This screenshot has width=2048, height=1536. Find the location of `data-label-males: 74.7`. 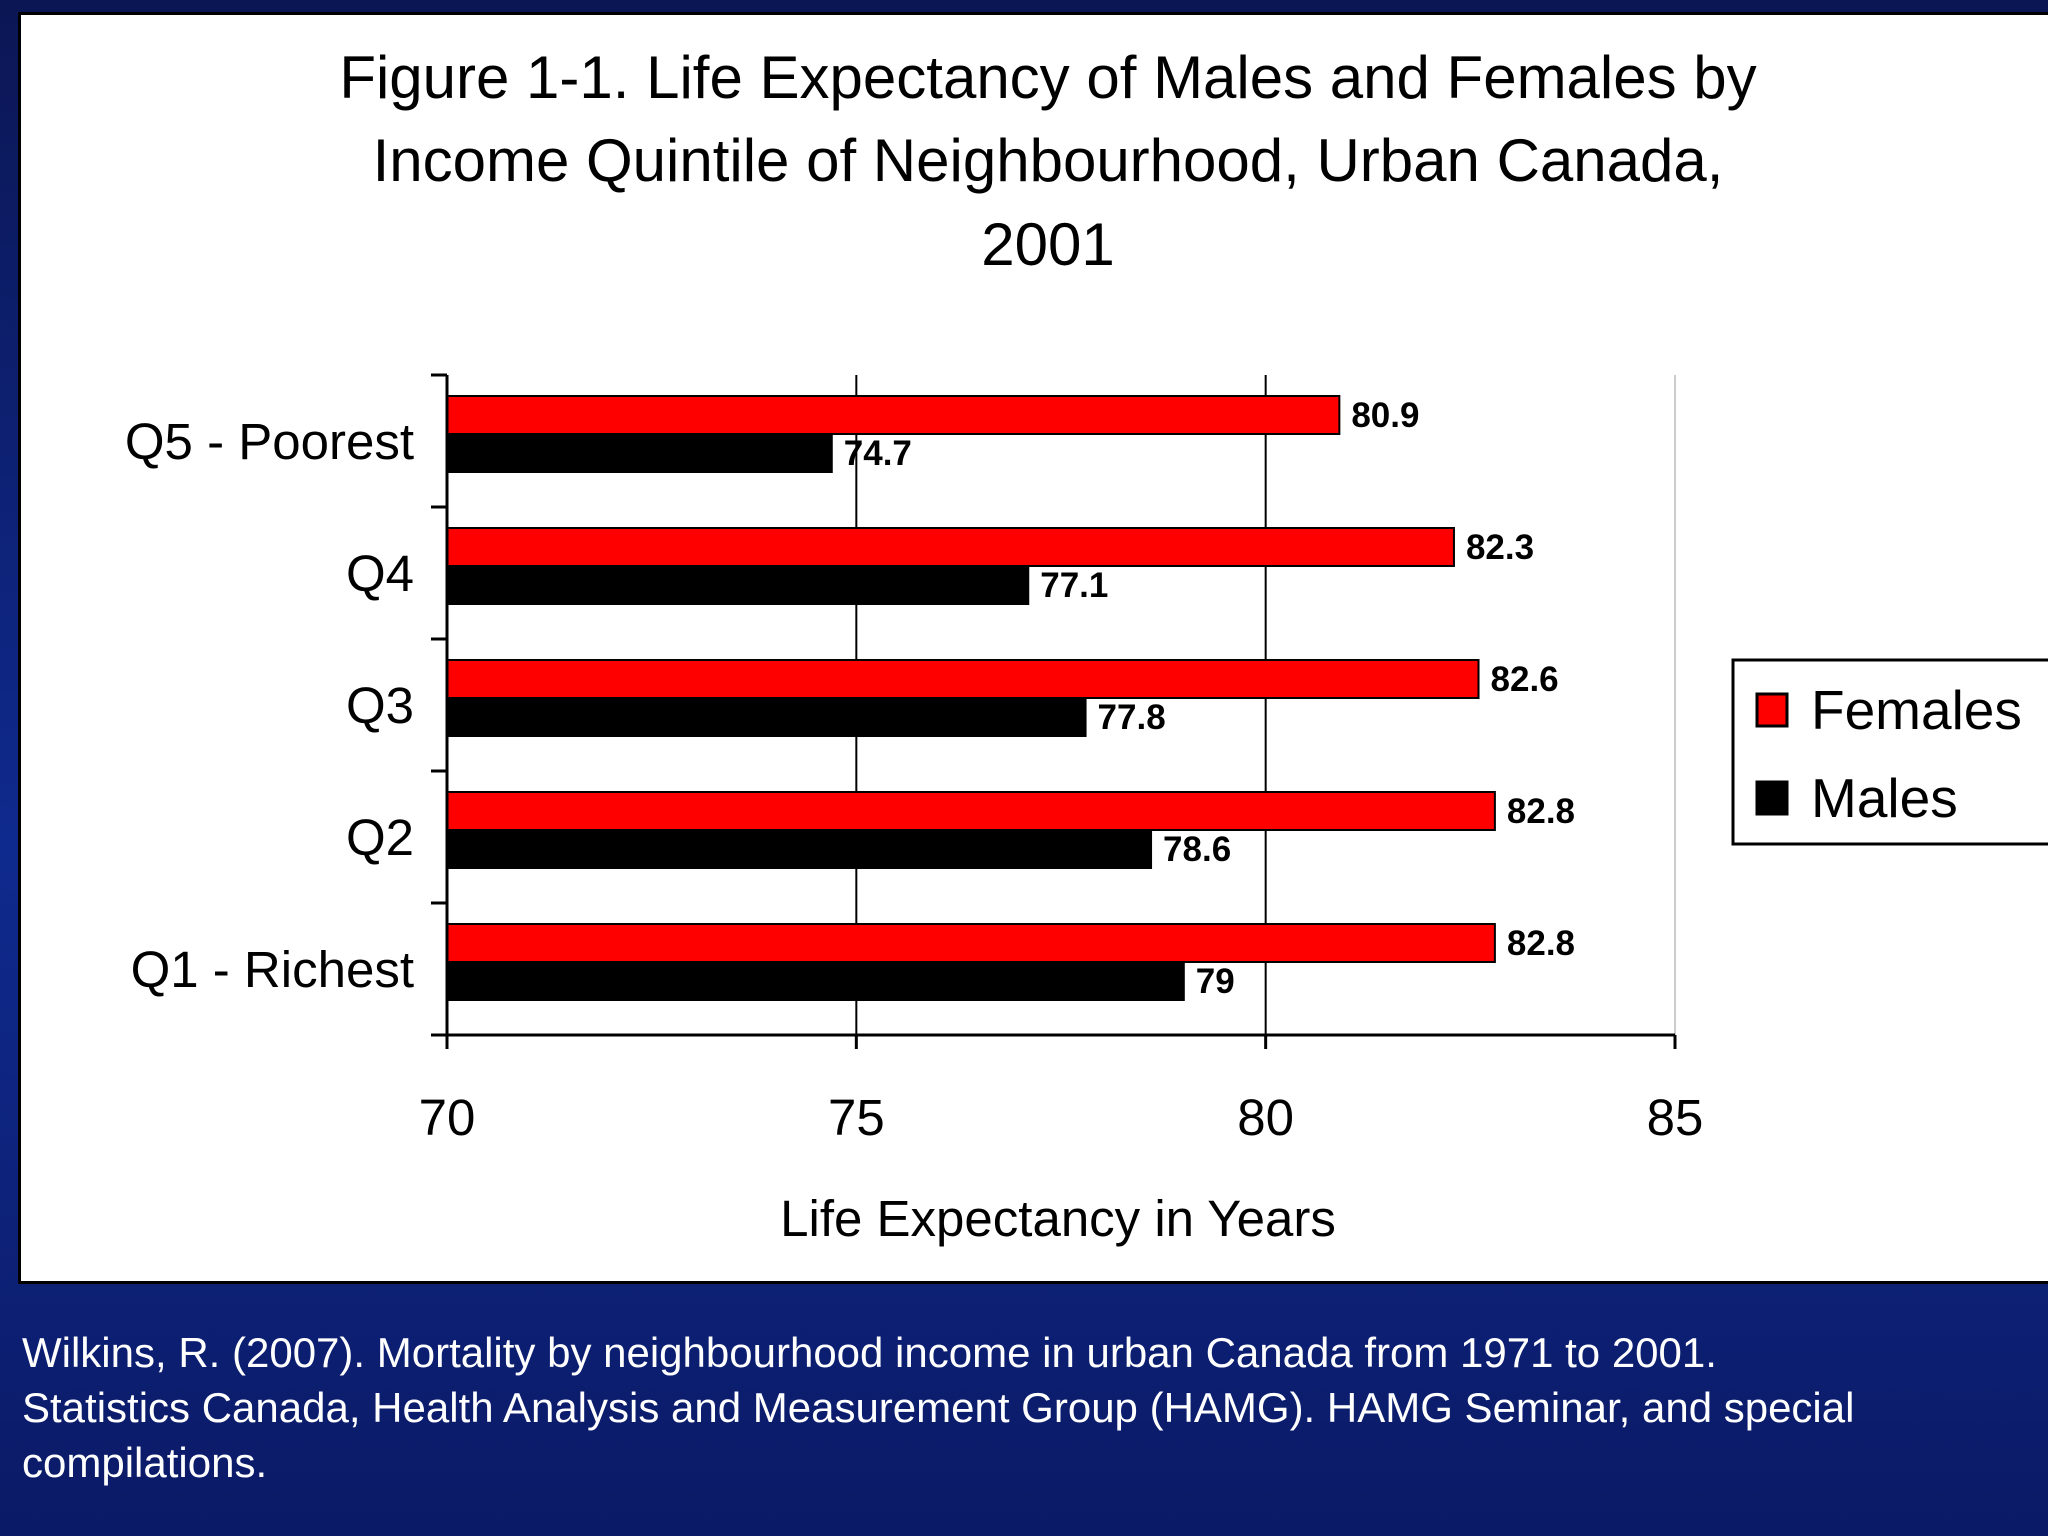

data-label-males: 74.7 is located at coordinates (878, 453).